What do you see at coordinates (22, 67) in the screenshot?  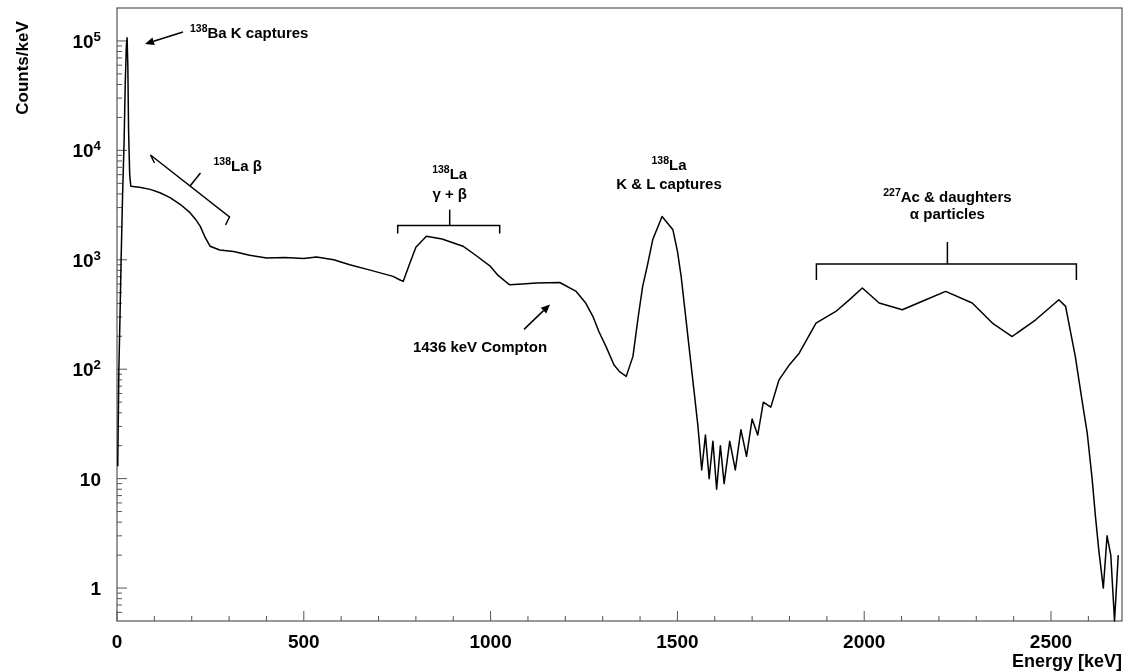 I see `y-axis-title: Counts/keV` at bounding box center [22, 67].